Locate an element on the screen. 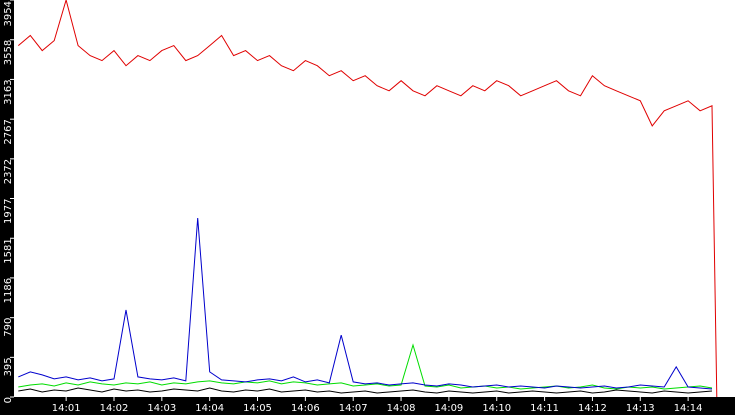 The width and height of the screenshot is (735, 415). x-tick-label: 14:08 is located at coordinates (401, 408).